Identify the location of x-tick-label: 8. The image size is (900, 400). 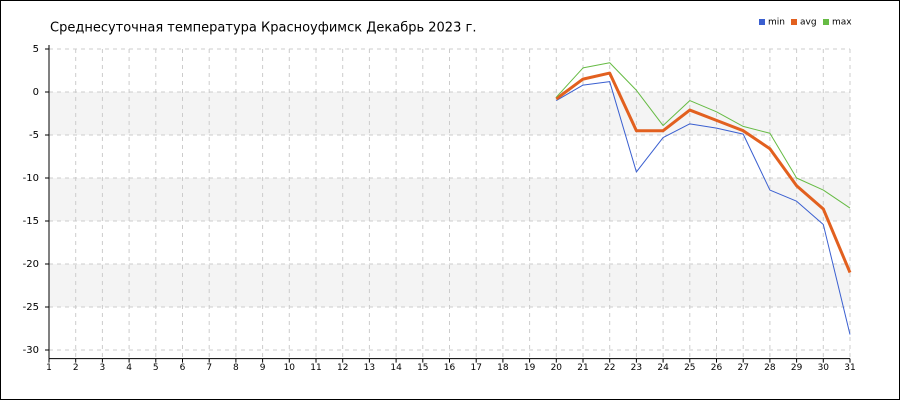
(236, 368).